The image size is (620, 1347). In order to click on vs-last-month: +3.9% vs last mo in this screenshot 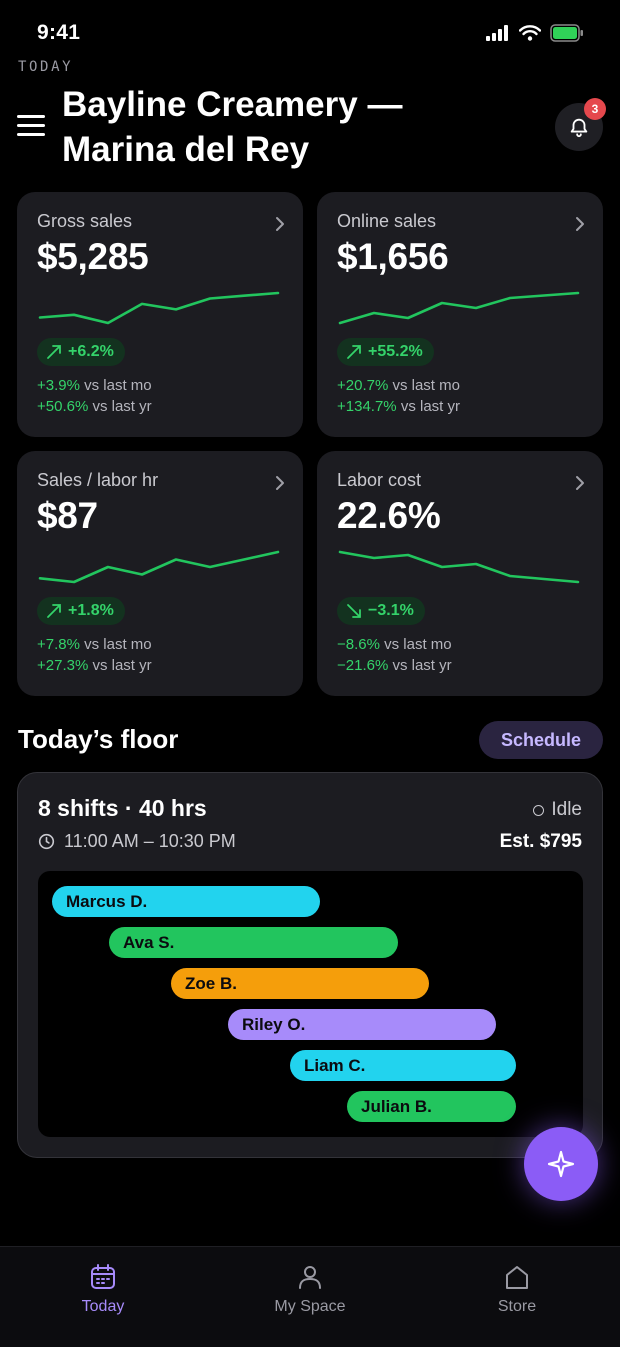, I will do `click(94, 385)`.